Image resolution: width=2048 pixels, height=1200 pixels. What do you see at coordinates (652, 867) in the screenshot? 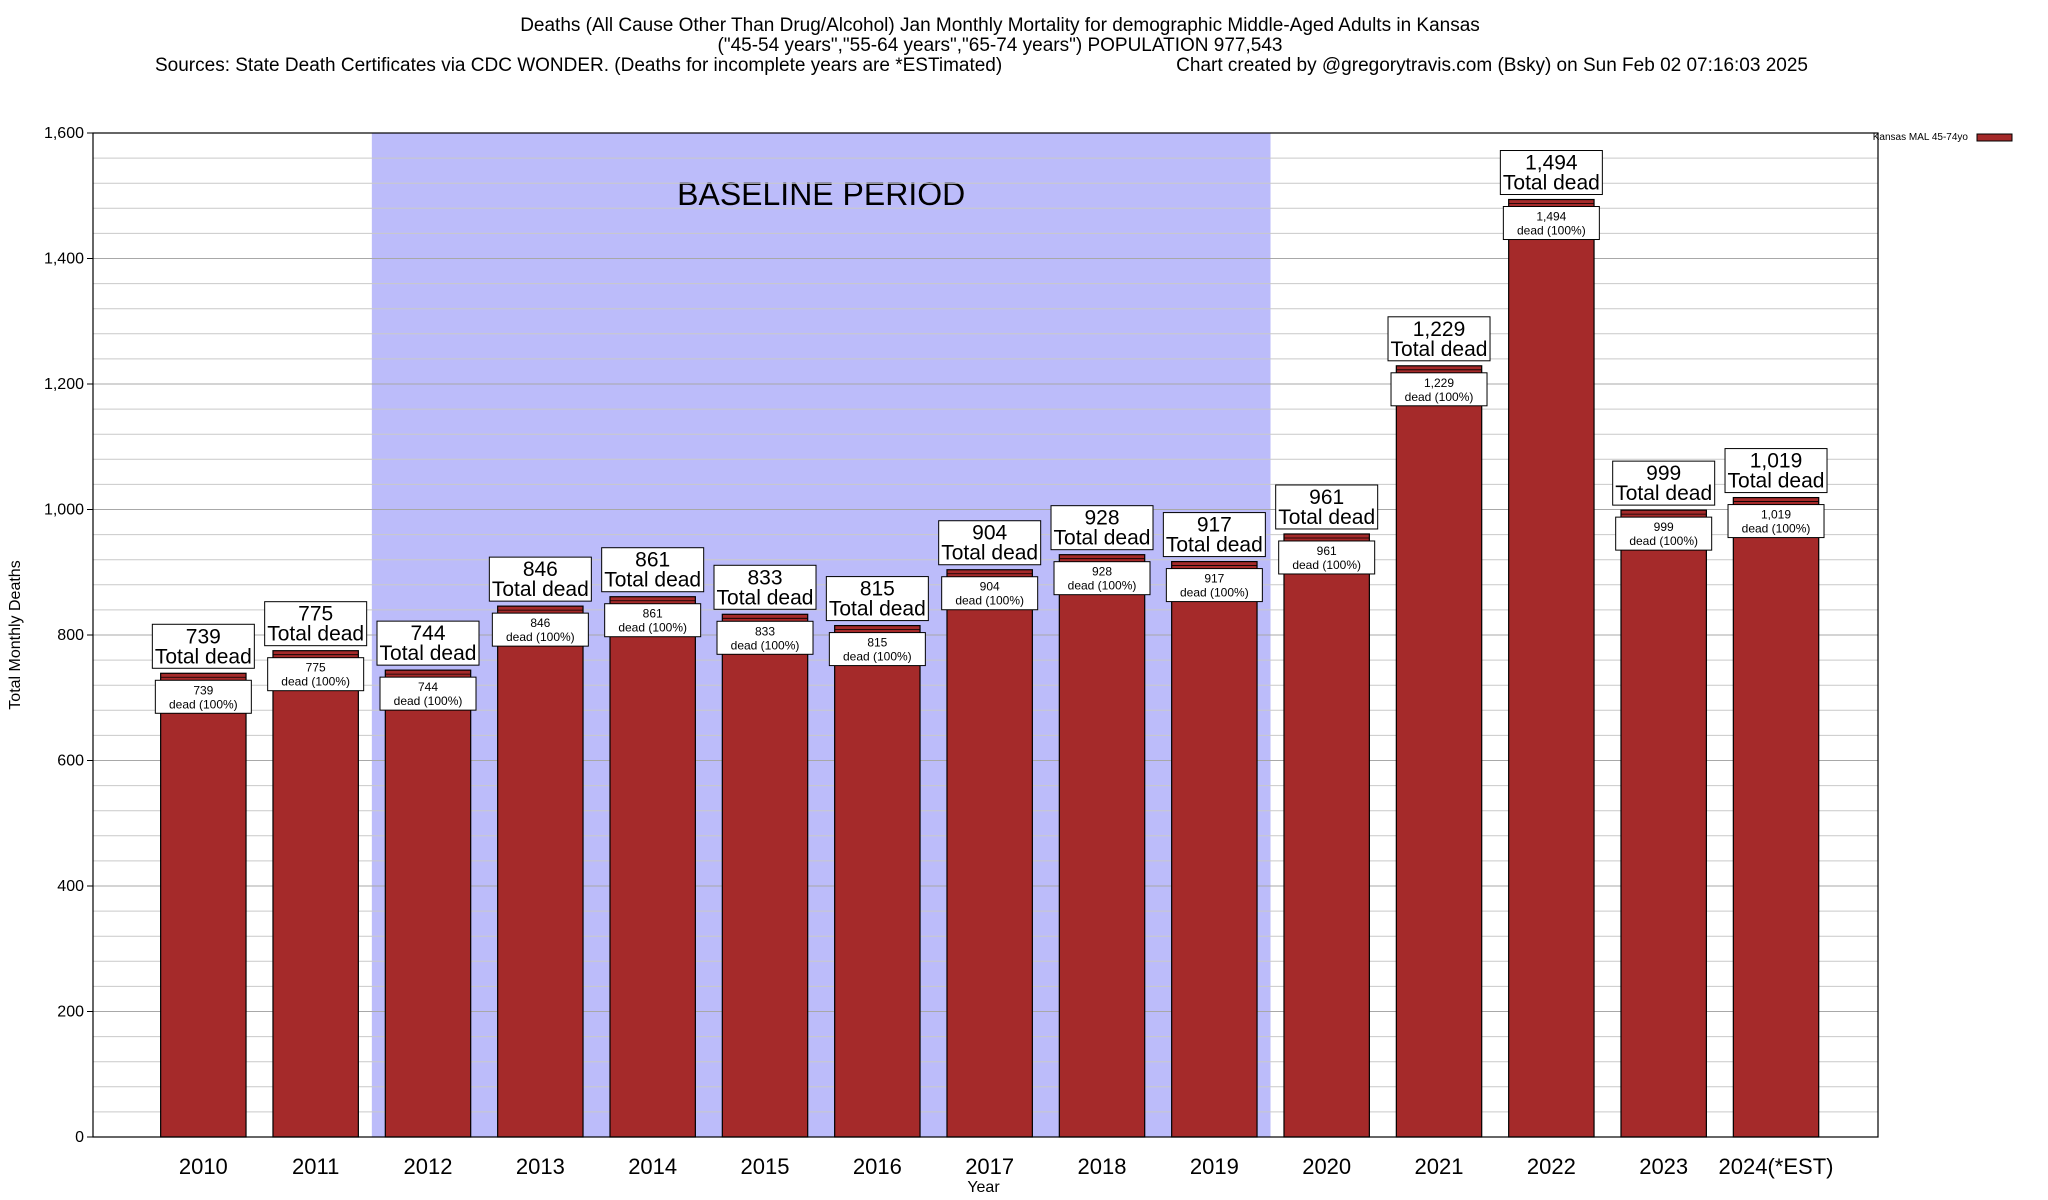
I see `bar-2014` at bounding box center [652, 867].